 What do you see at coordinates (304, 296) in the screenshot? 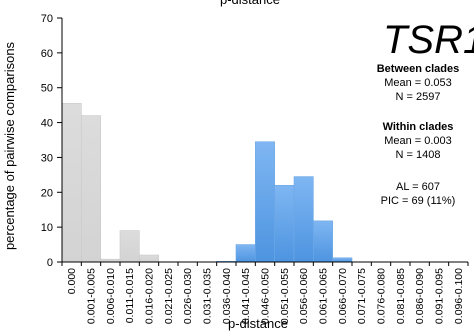
I see `x-tick-label-12: 0.056-0.060` at bounding box center [304, 296].